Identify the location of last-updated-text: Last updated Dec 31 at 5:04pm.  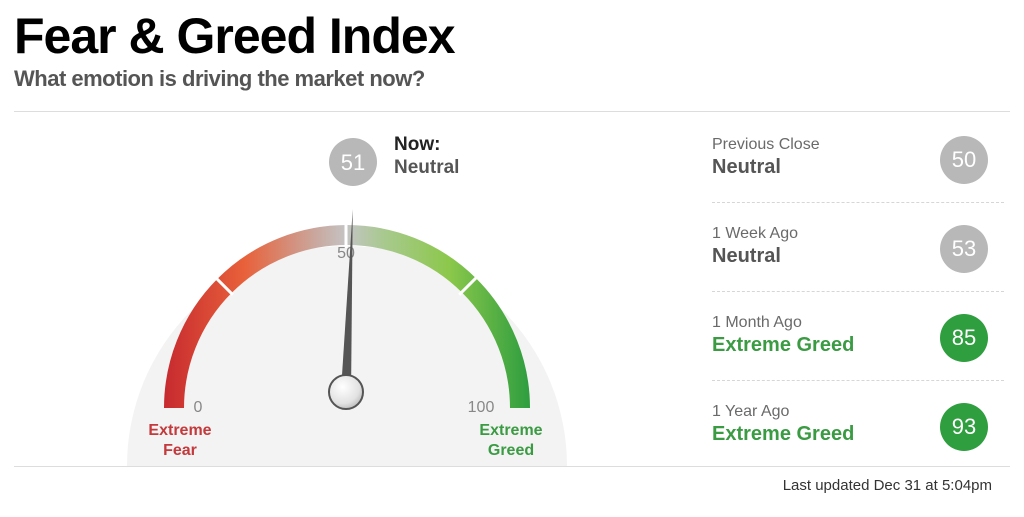
(887, 485).